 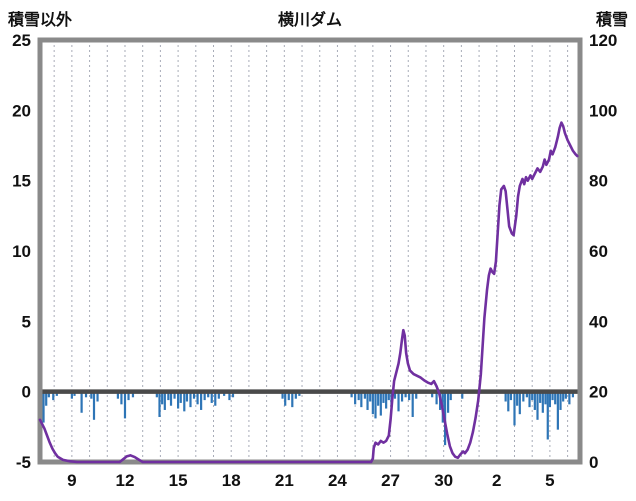 I want to click on x-tick-label: 9, so click(x=71, y=480).